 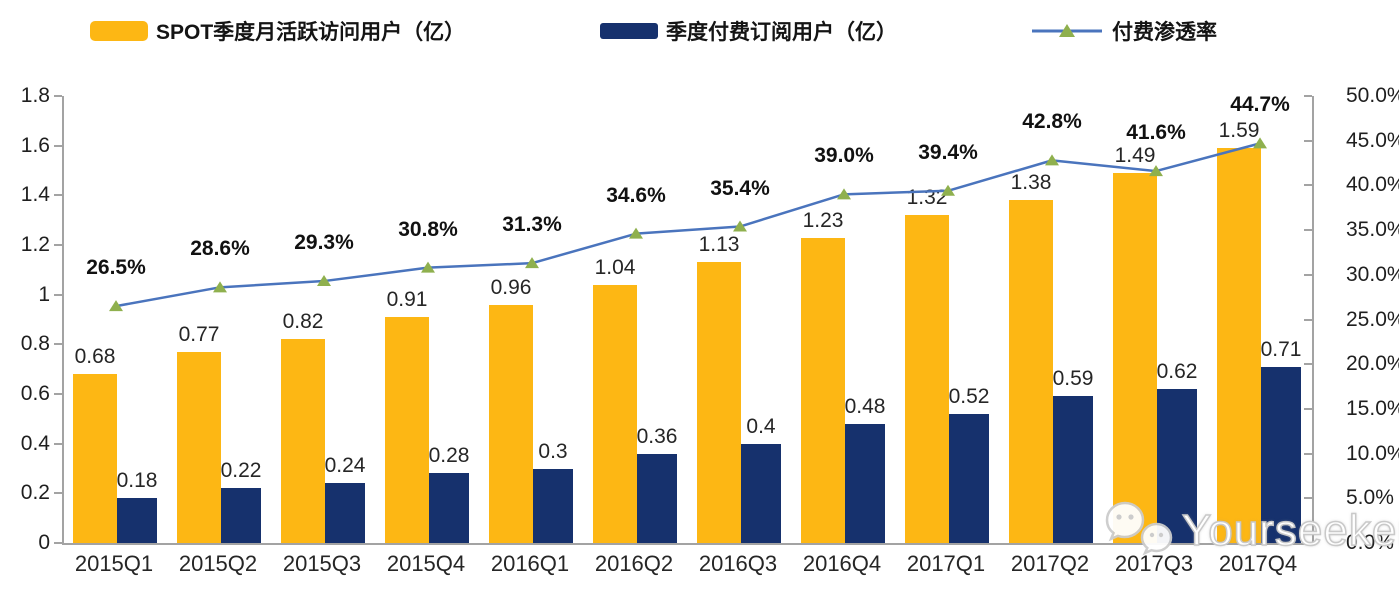 I want to click on legend-label-mau: SPOT季度月活跃访问用户（亿）, so click(x=311, y=32).